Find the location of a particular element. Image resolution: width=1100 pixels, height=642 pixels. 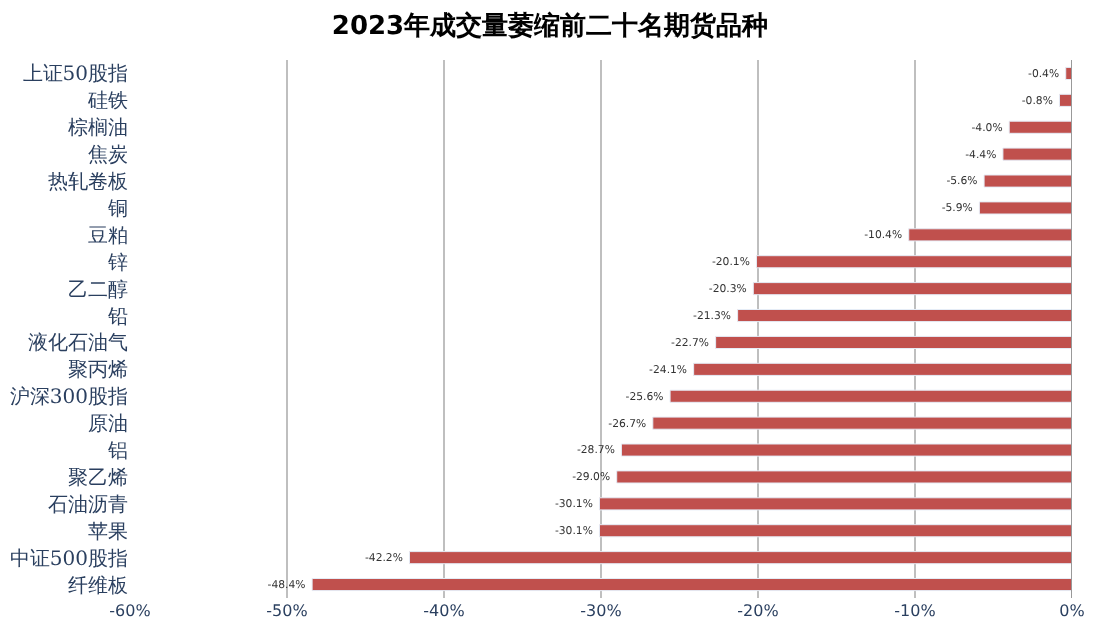

x-tick-label: -50% is located at coordinates (287, 611).